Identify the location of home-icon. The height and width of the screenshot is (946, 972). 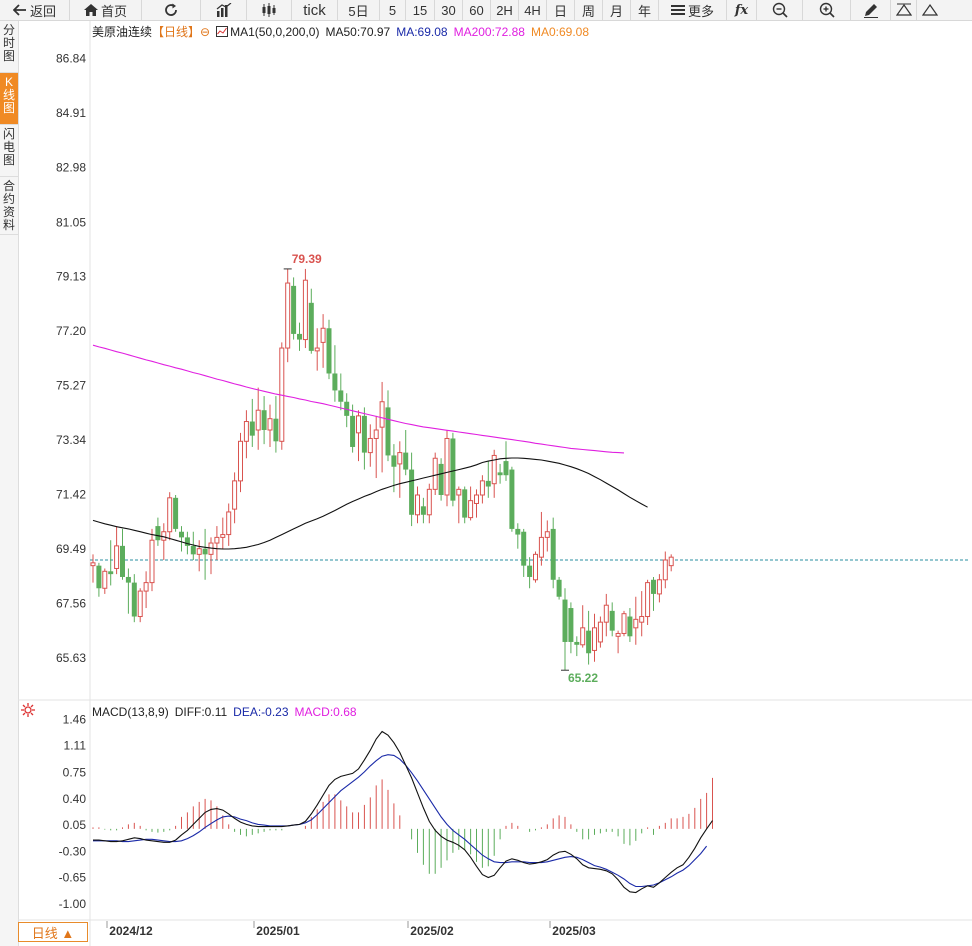
(90, 10).